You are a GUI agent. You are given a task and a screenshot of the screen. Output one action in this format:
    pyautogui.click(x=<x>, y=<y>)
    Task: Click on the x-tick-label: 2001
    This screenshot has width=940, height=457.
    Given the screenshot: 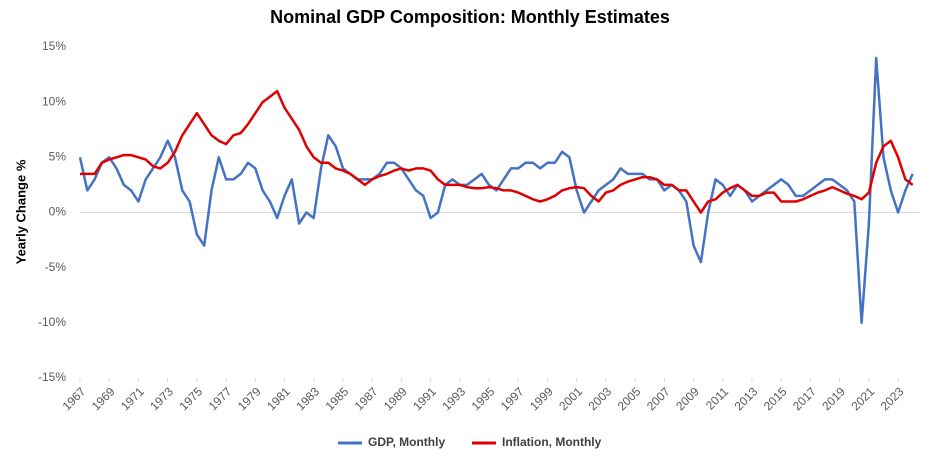 What is the action you would take?
    pyautogui.click(x=570, y=398)
    